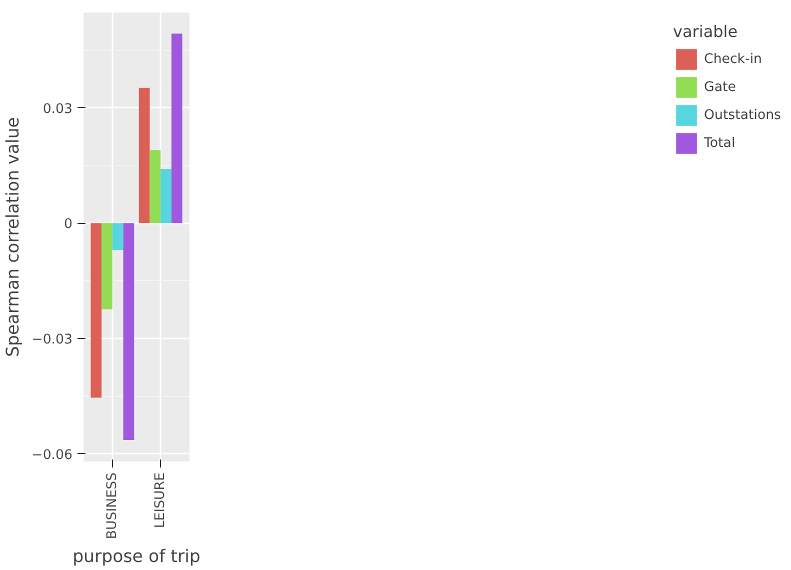 The height and width of the screenshot is (570, 791). I want to click on legend-label: Total, so click(720, 143).